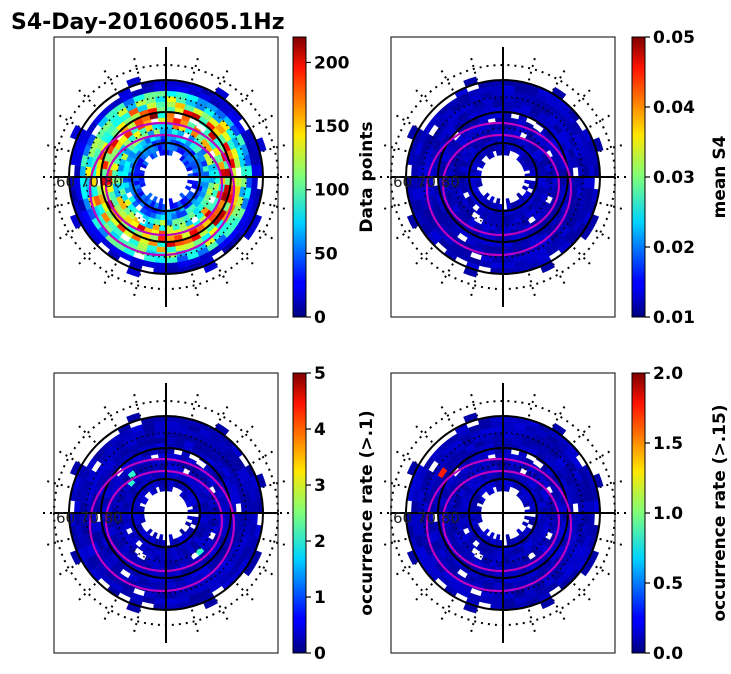  I want to click on colorbar-label: mean S4, so click(720, 176).